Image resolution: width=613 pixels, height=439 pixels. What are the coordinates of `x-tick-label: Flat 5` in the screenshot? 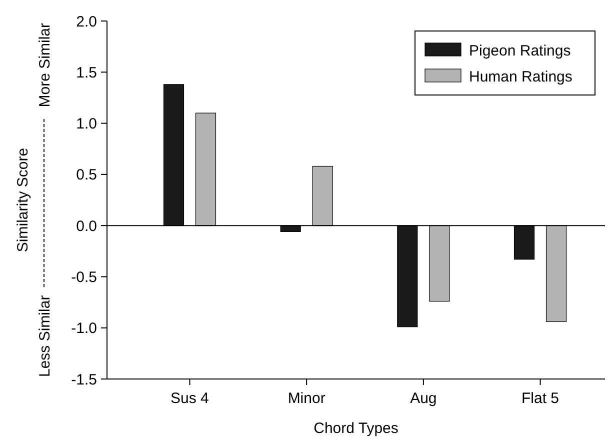 It's located at (541, 398).